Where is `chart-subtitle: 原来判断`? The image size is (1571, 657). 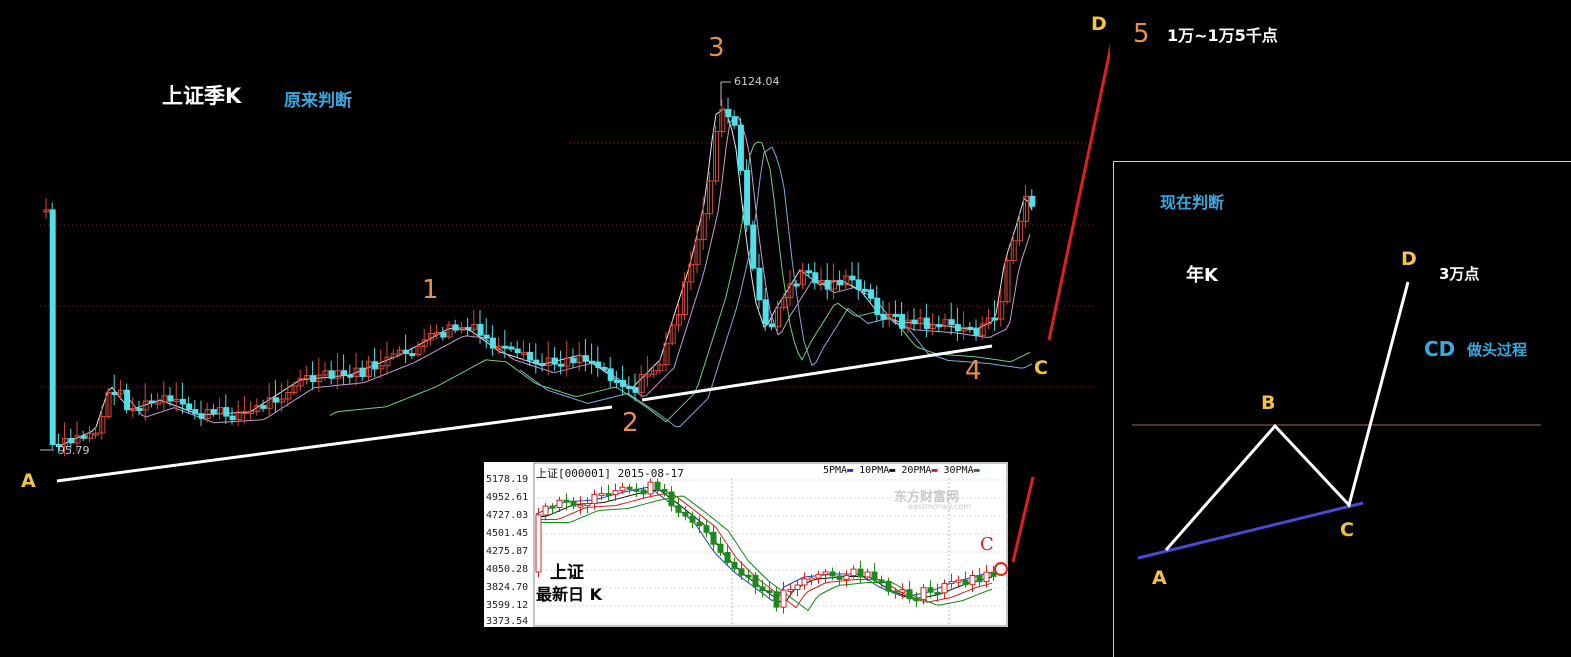
chart-subtitle: 原来判断 is located at coordinates (318, 101).